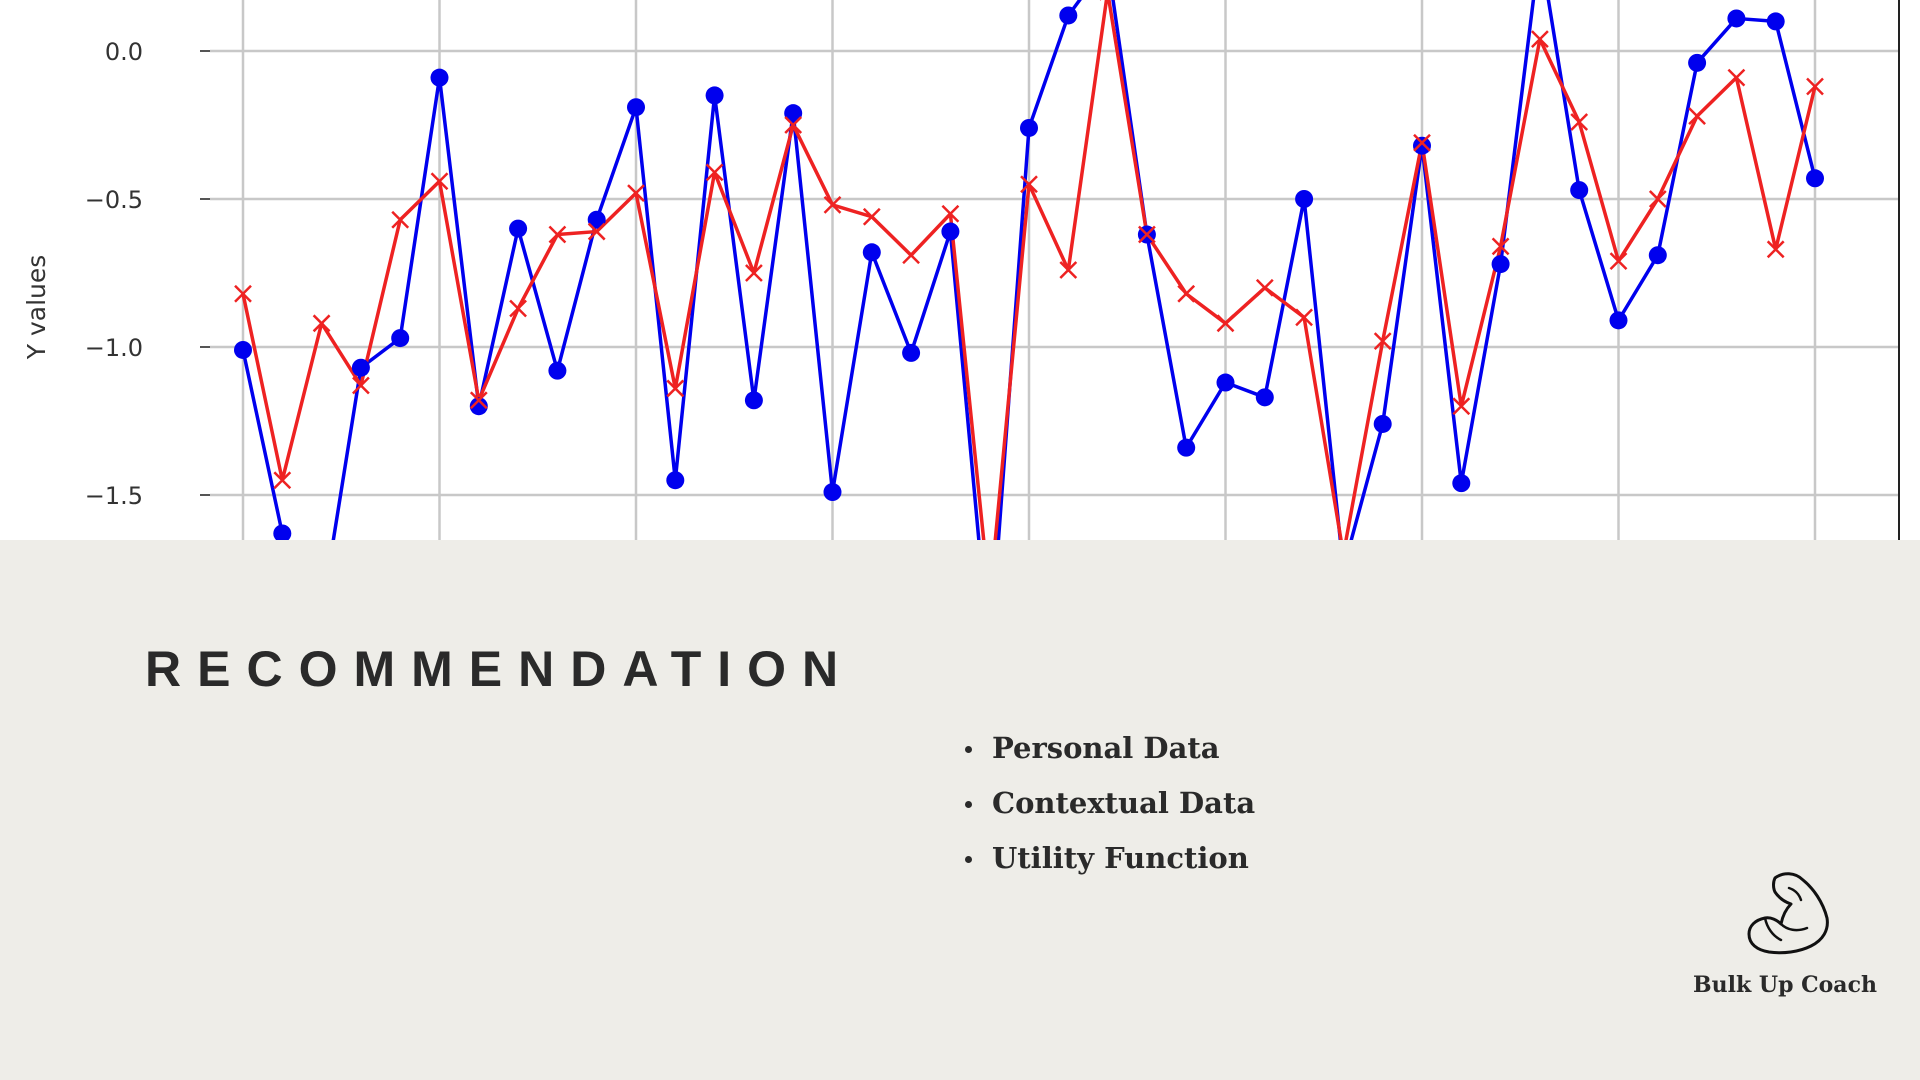 The image size is (1920, 1080). What do you see at coordinates (1120, 858) in the screenshot?
I see `bullet-text: Utility Function` at bounding box center [1120, 858].